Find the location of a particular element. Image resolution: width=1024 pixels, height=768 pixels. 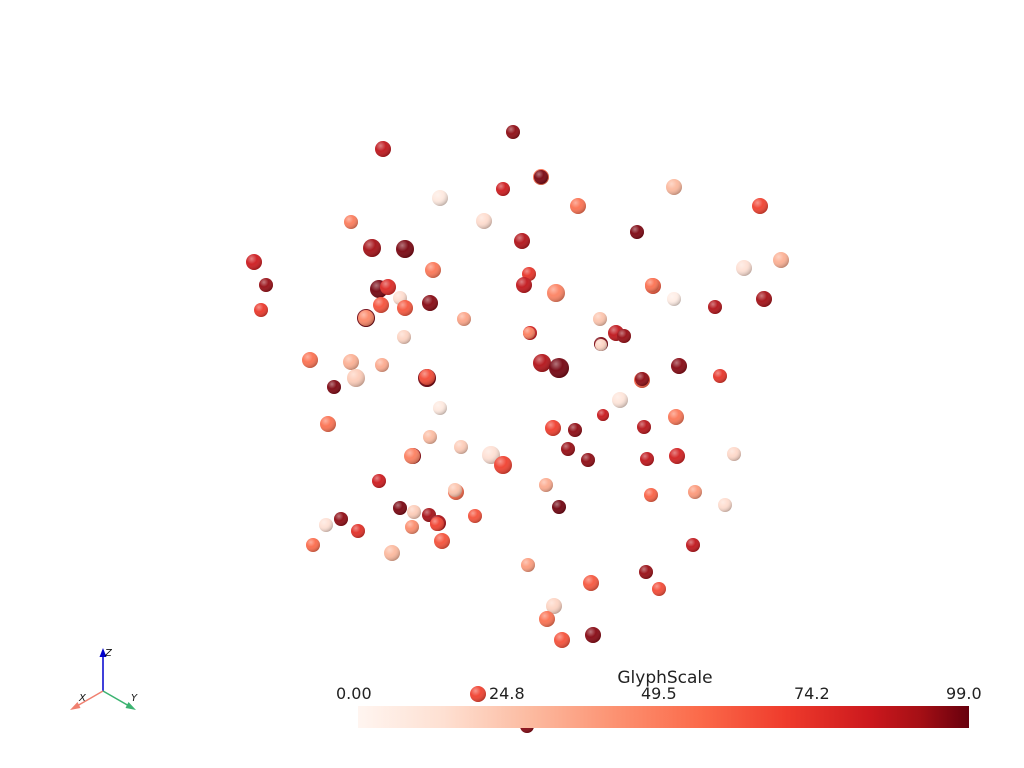

z-axis-label: Z is located at coordinates (108, 653).